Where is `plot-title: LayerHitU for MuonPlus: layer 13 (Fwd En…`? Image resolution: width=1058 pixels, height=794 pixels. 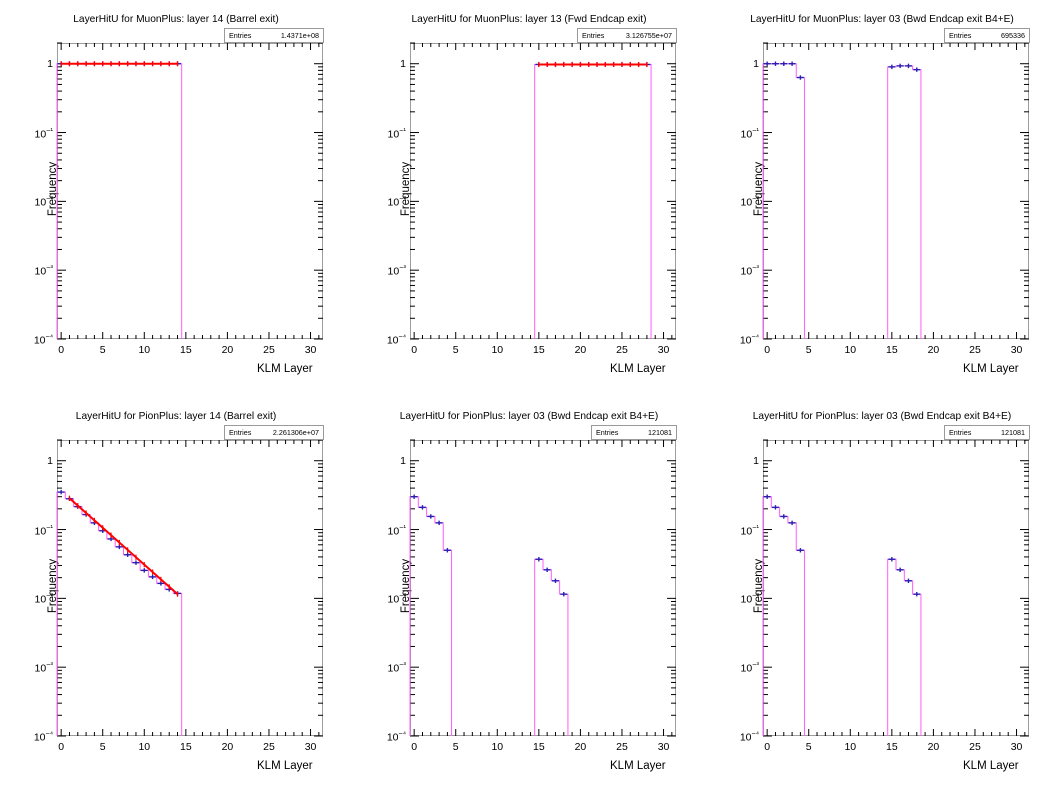 plot-title: LayerHitU for MuonPlus: layer 13 (Fwd En… is located at coordinates (529, 19).